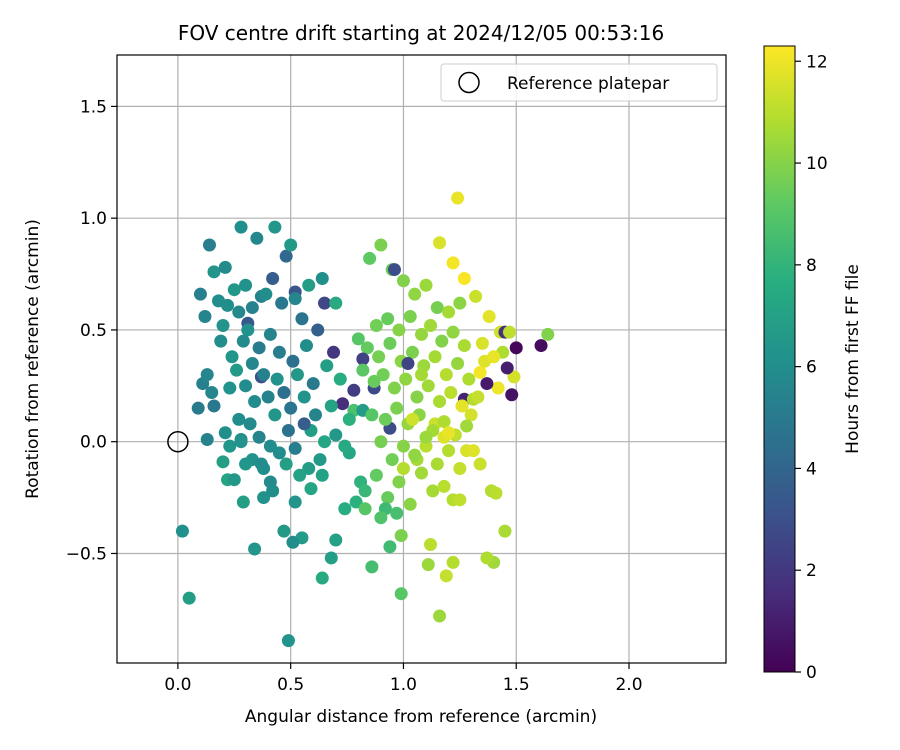 This screenshot has height=750, width=900. What do you see at coordinates (811, 673) in the screenshot?
I see `colorbar-tick-label: 0` at bounding box center [811, 673].